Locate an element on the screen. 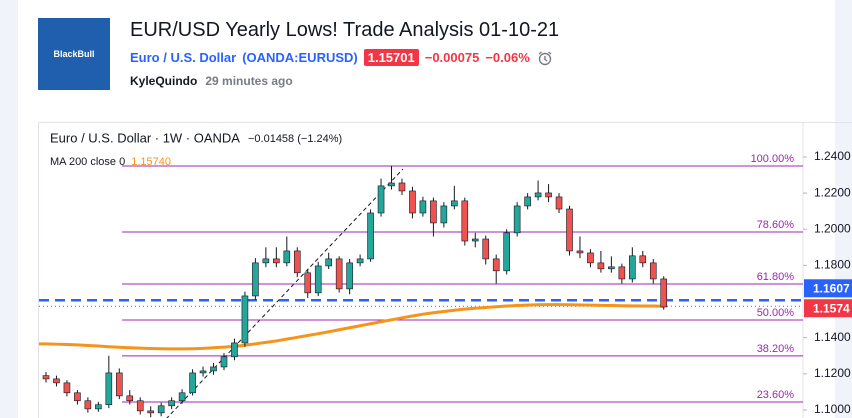 The width and height of the screenshot is (852, 418). y-tick-label: 1.1200 is located at coordinates (832, 373).